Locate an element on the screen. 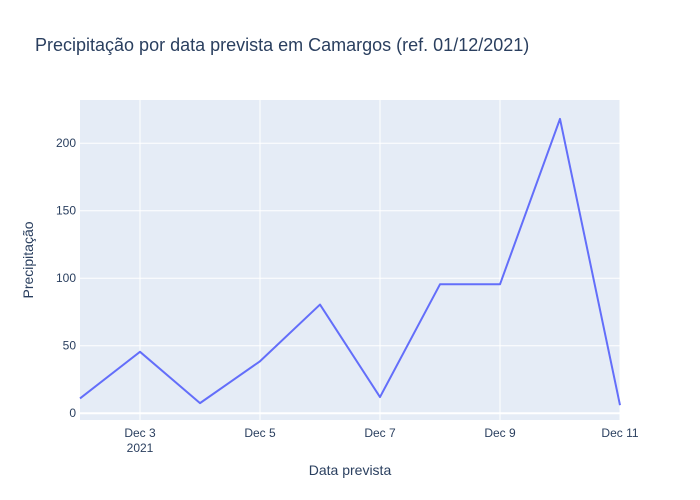  x-tick-label: Dec 5 is located at coordinates (260, 433).